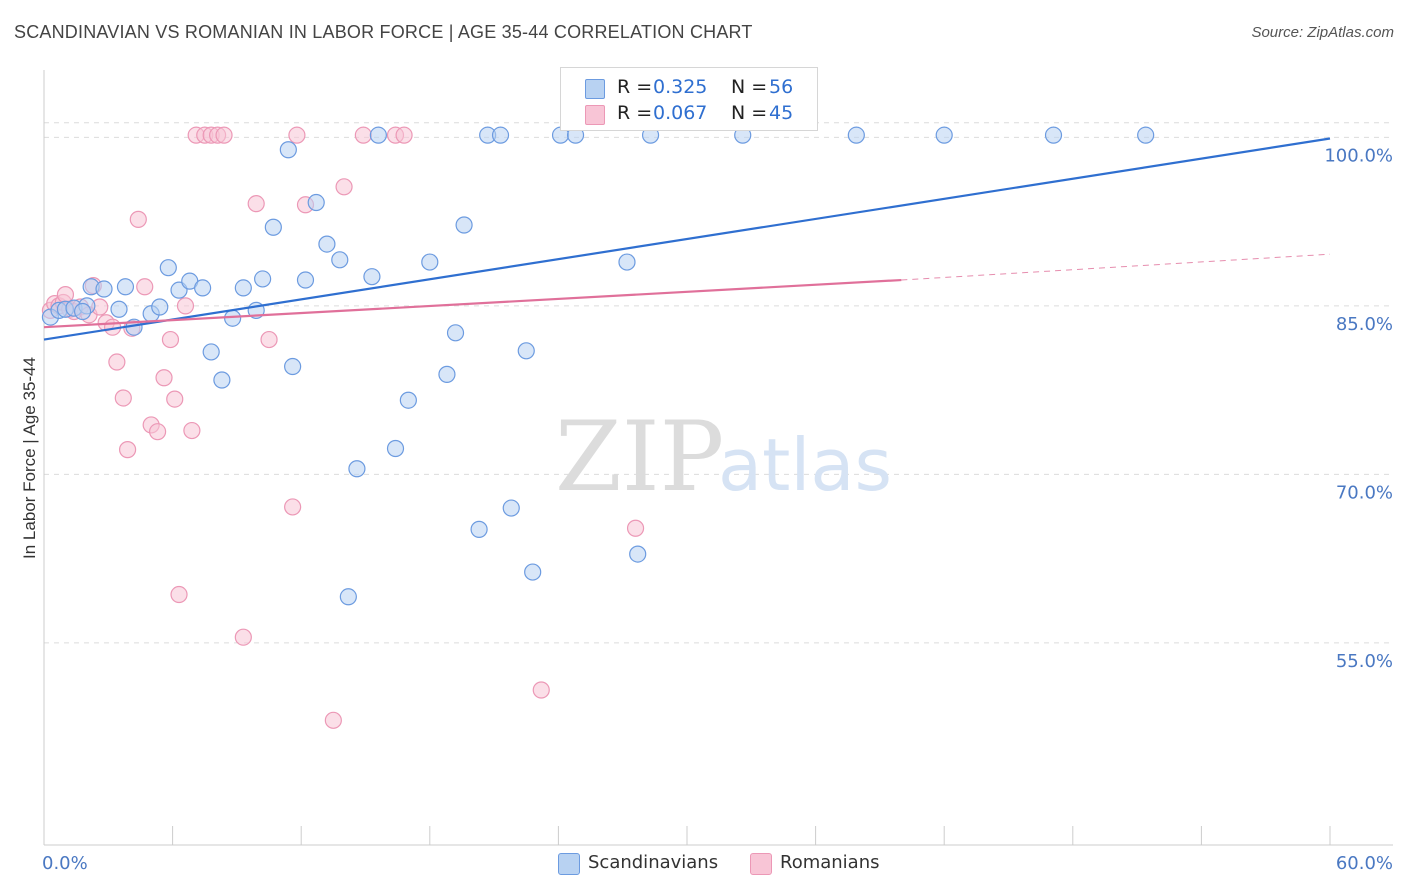 Image resolution: width=1406 pixels, height=892 pixels. What do you see at coordinates (1358, 408) in the screenshot?
I see `y-tick-labels: 55.0% 70.0% 85.0% 100.0%` at bounding box center [1358, 408].